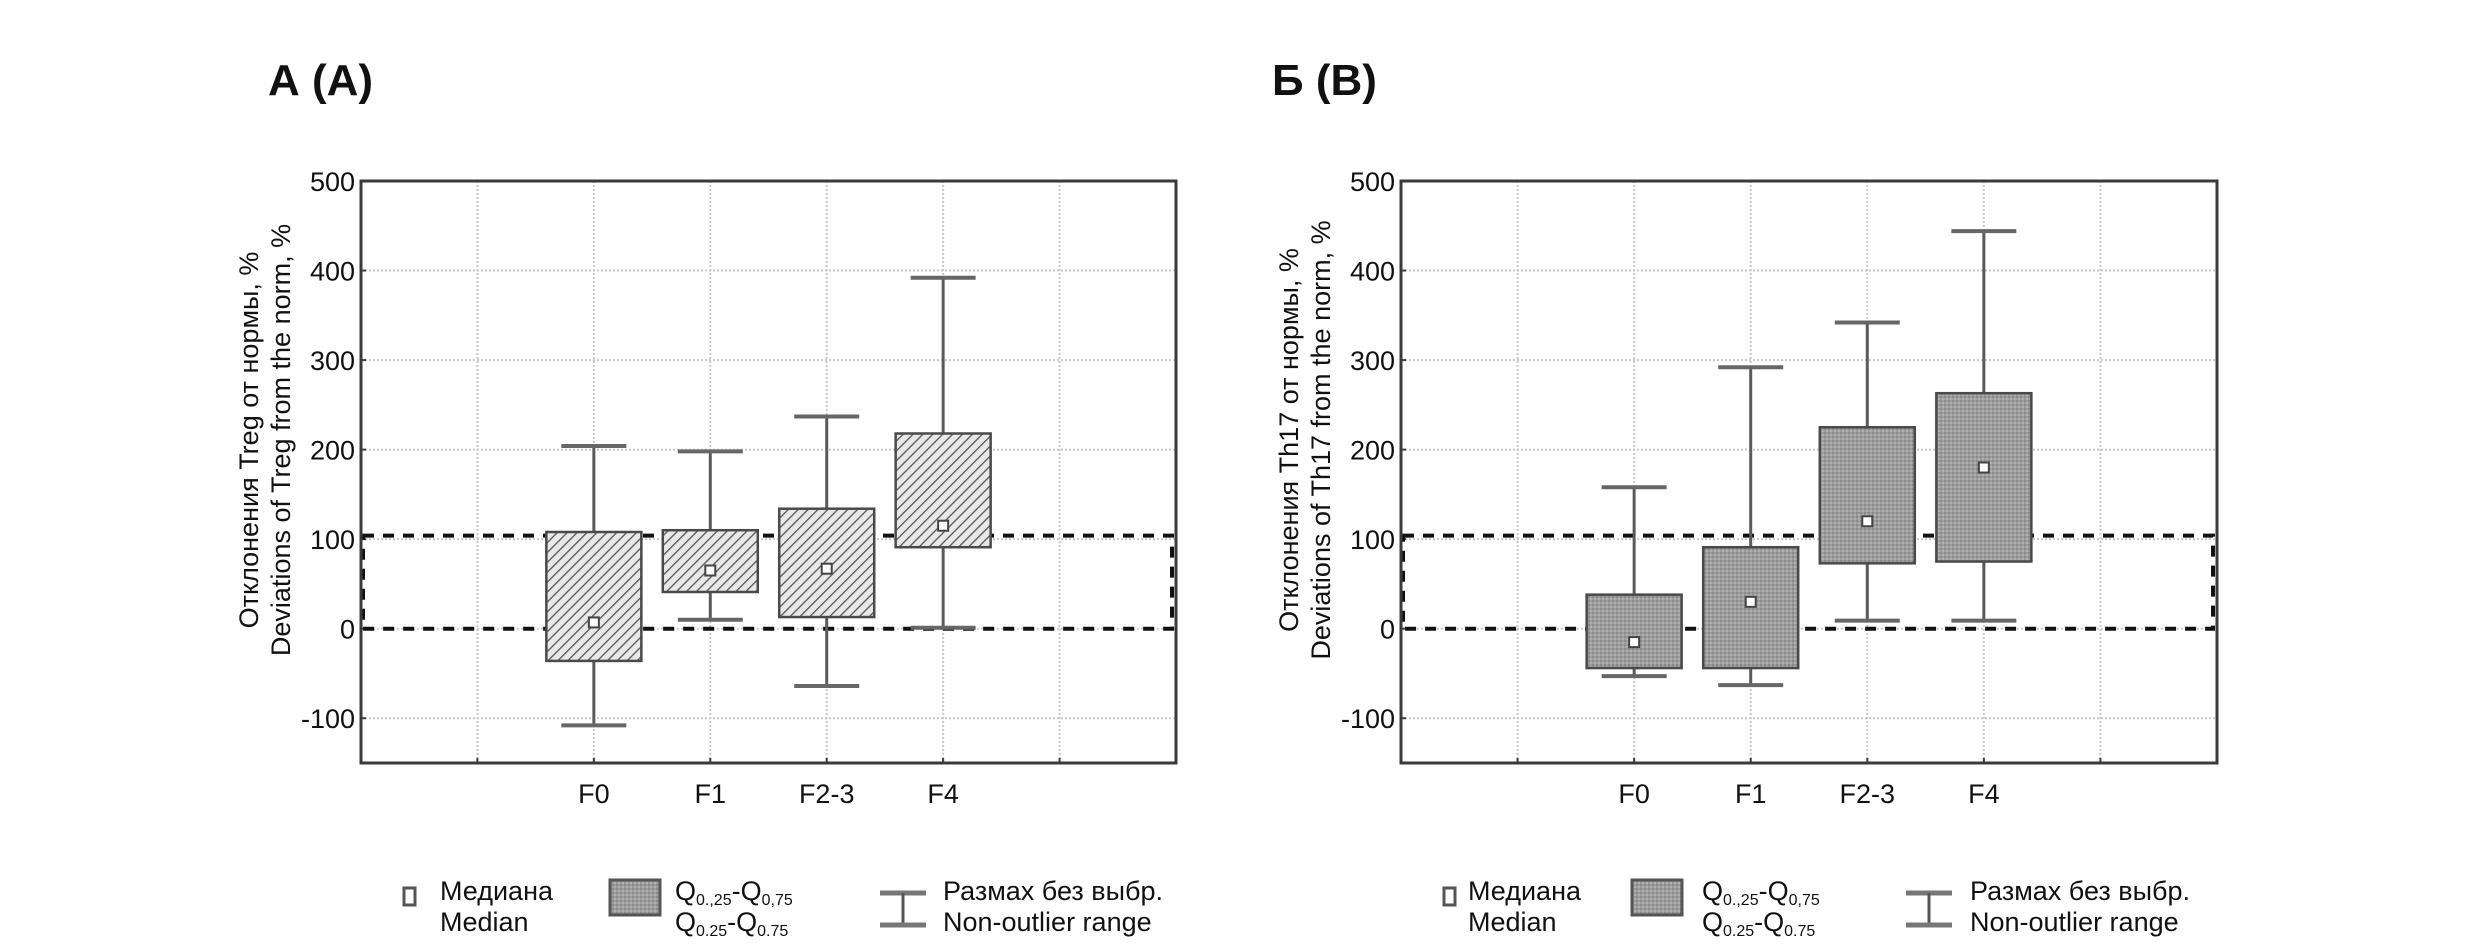  I want to click on legend-q-ru: Q0.,25-Q0,75, so click(1761, 892).